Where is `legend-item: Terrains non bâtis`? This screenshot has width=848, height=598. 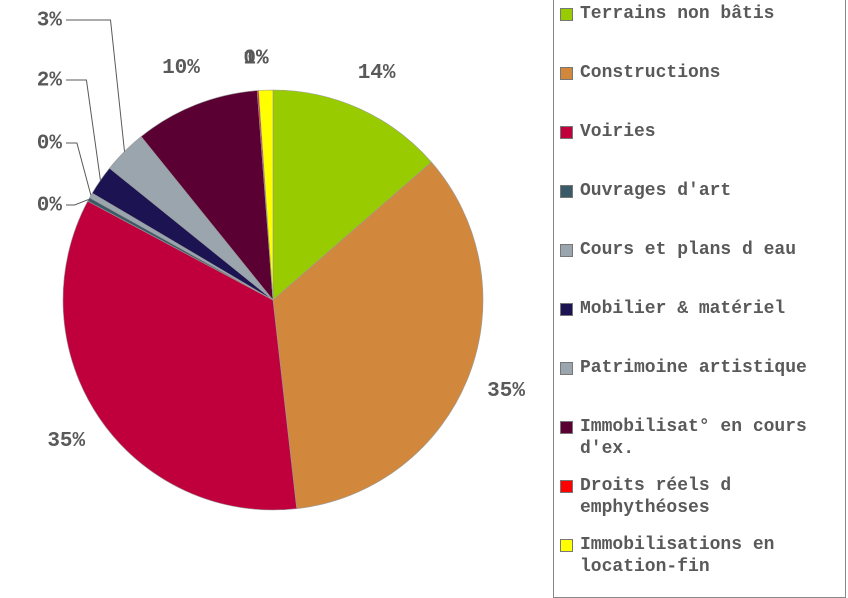
legend-item: Terrains non bâtis is located at coordinates (699, 32).